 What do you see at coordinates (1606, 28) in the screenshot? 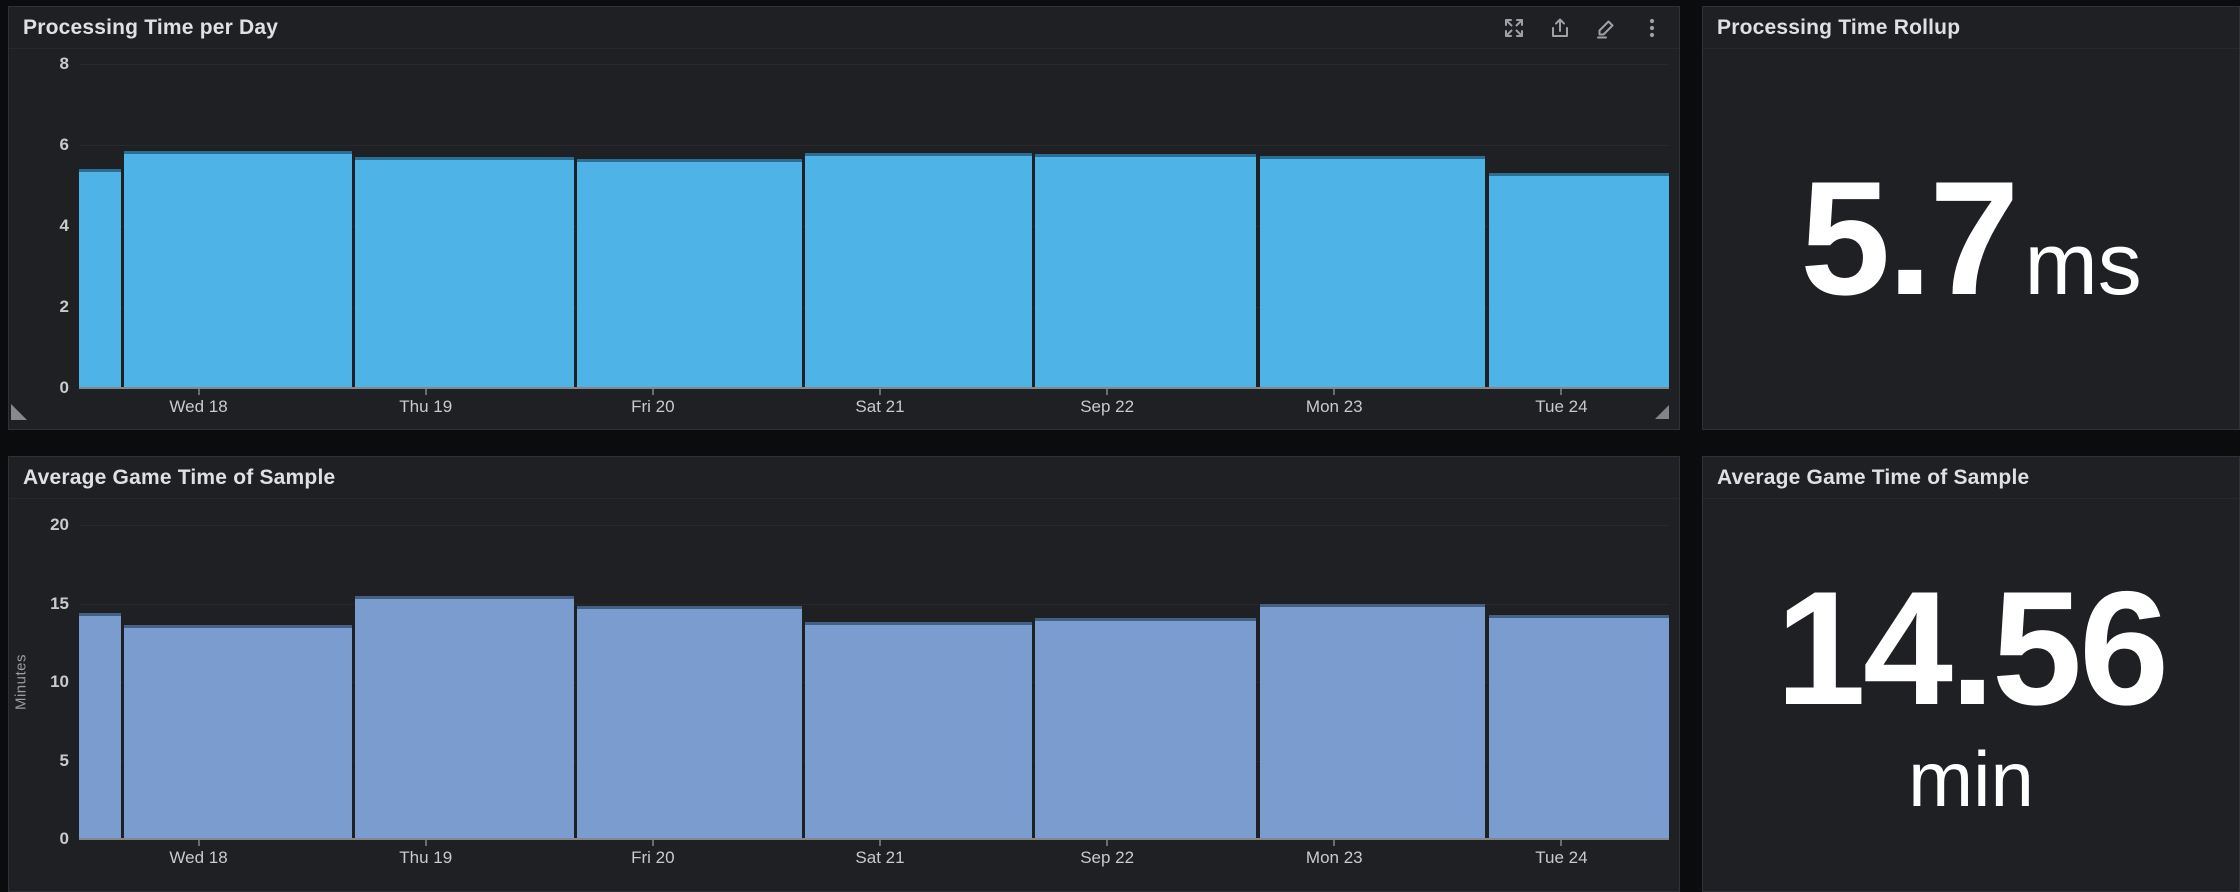
I see `edit-icon` at bounding box center [1606, 28].